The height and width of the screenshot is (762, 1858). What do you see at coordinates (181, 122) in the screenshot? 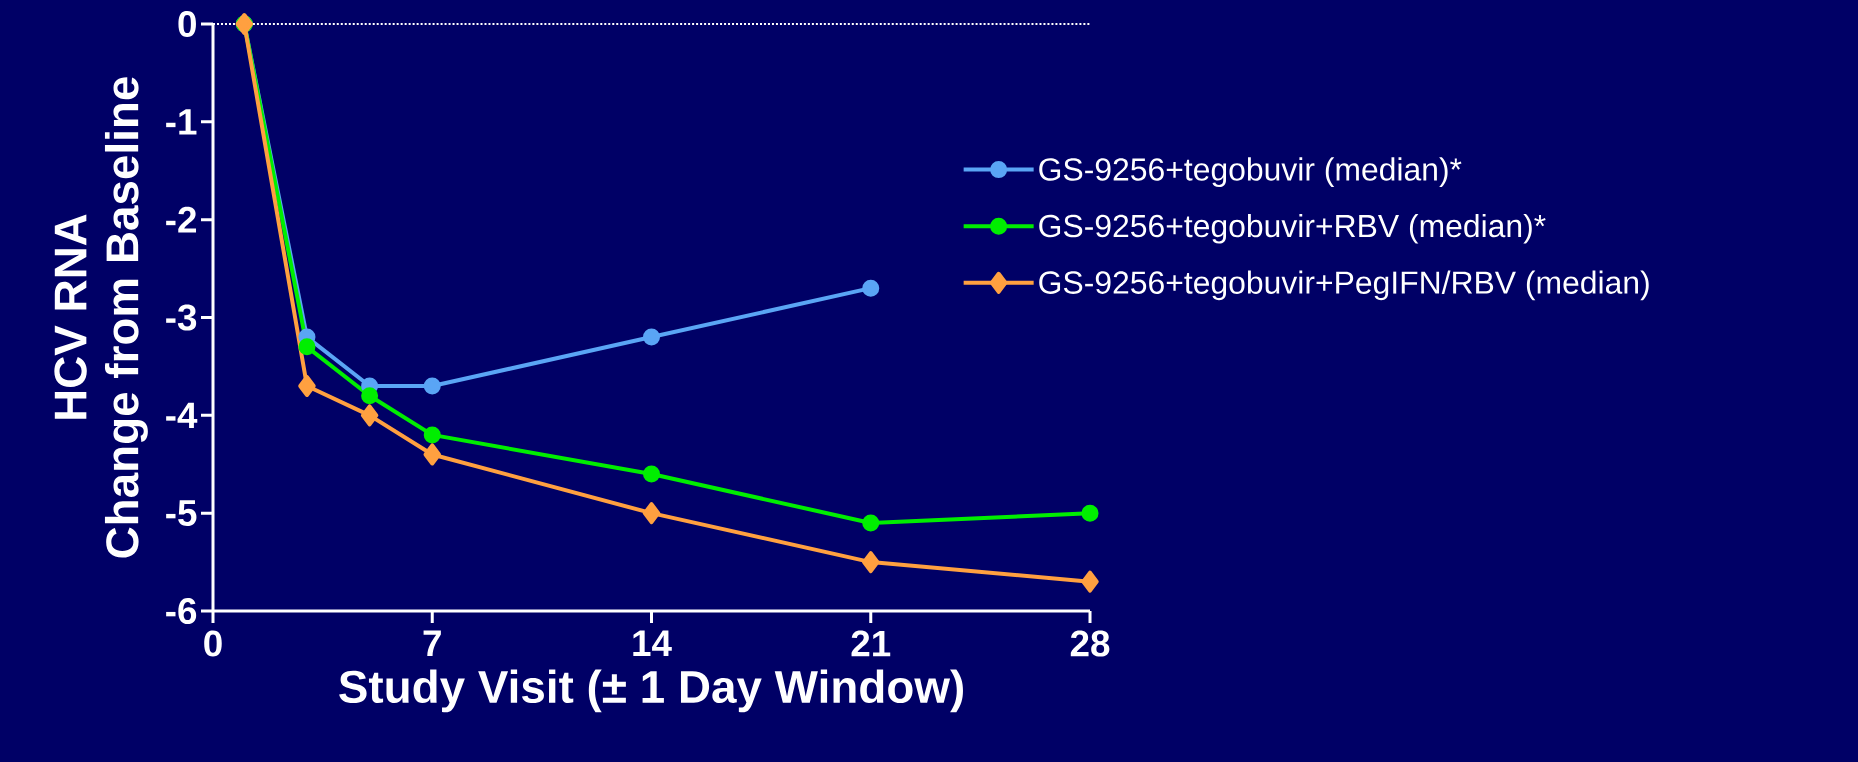
I see `y-tick-label: -1` at bounding box center [181, 122].